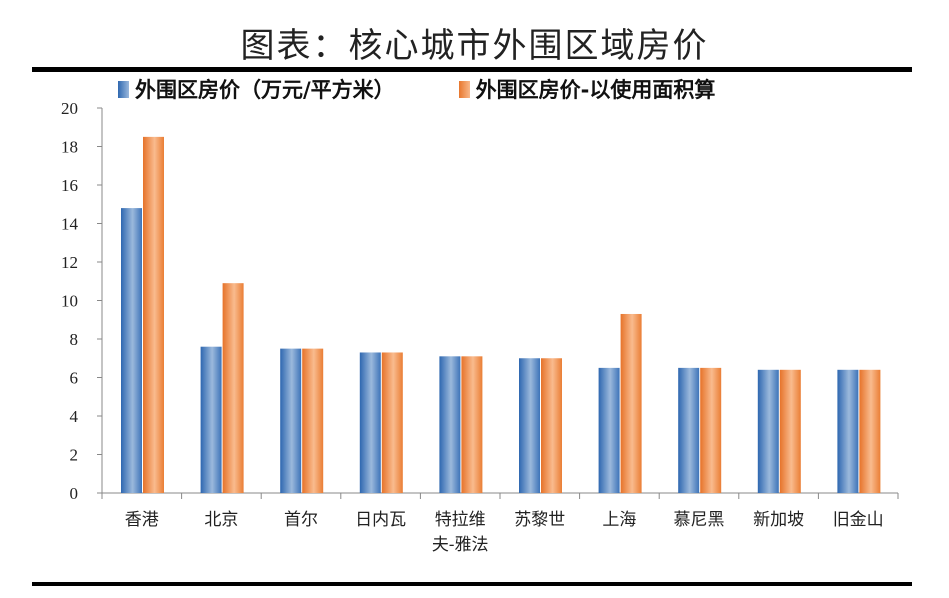  What do you see at coordinates (123, 89) in the screenshot?
I see `legend-swatch-blue` at bounding box center [123, 89].